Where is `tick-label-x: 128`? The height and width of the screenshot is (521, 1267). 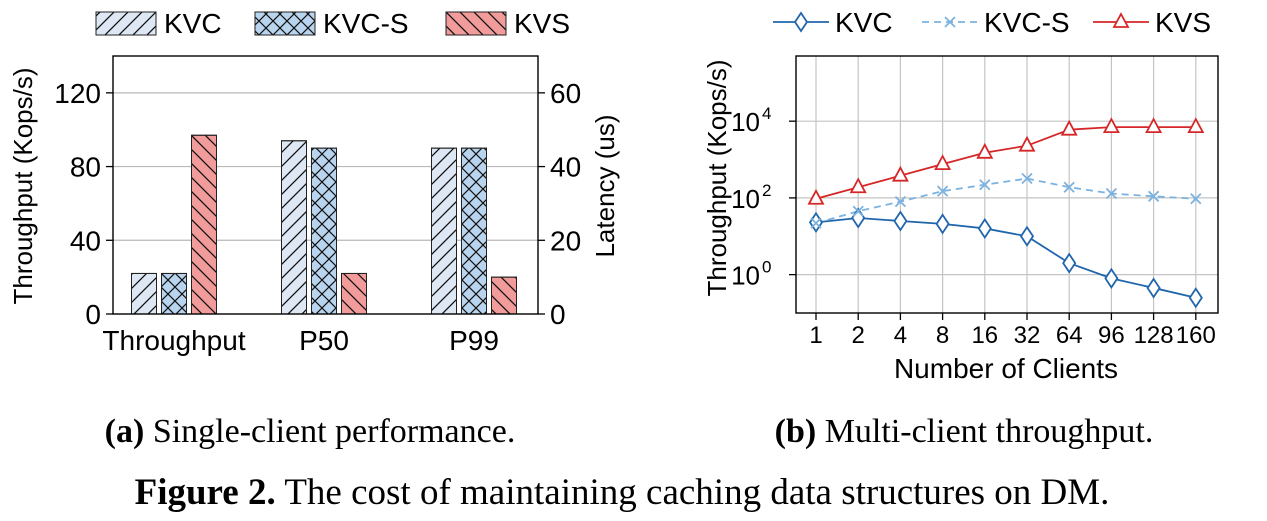 tick-label-x: 128 is located at coordinates (1154, 335).